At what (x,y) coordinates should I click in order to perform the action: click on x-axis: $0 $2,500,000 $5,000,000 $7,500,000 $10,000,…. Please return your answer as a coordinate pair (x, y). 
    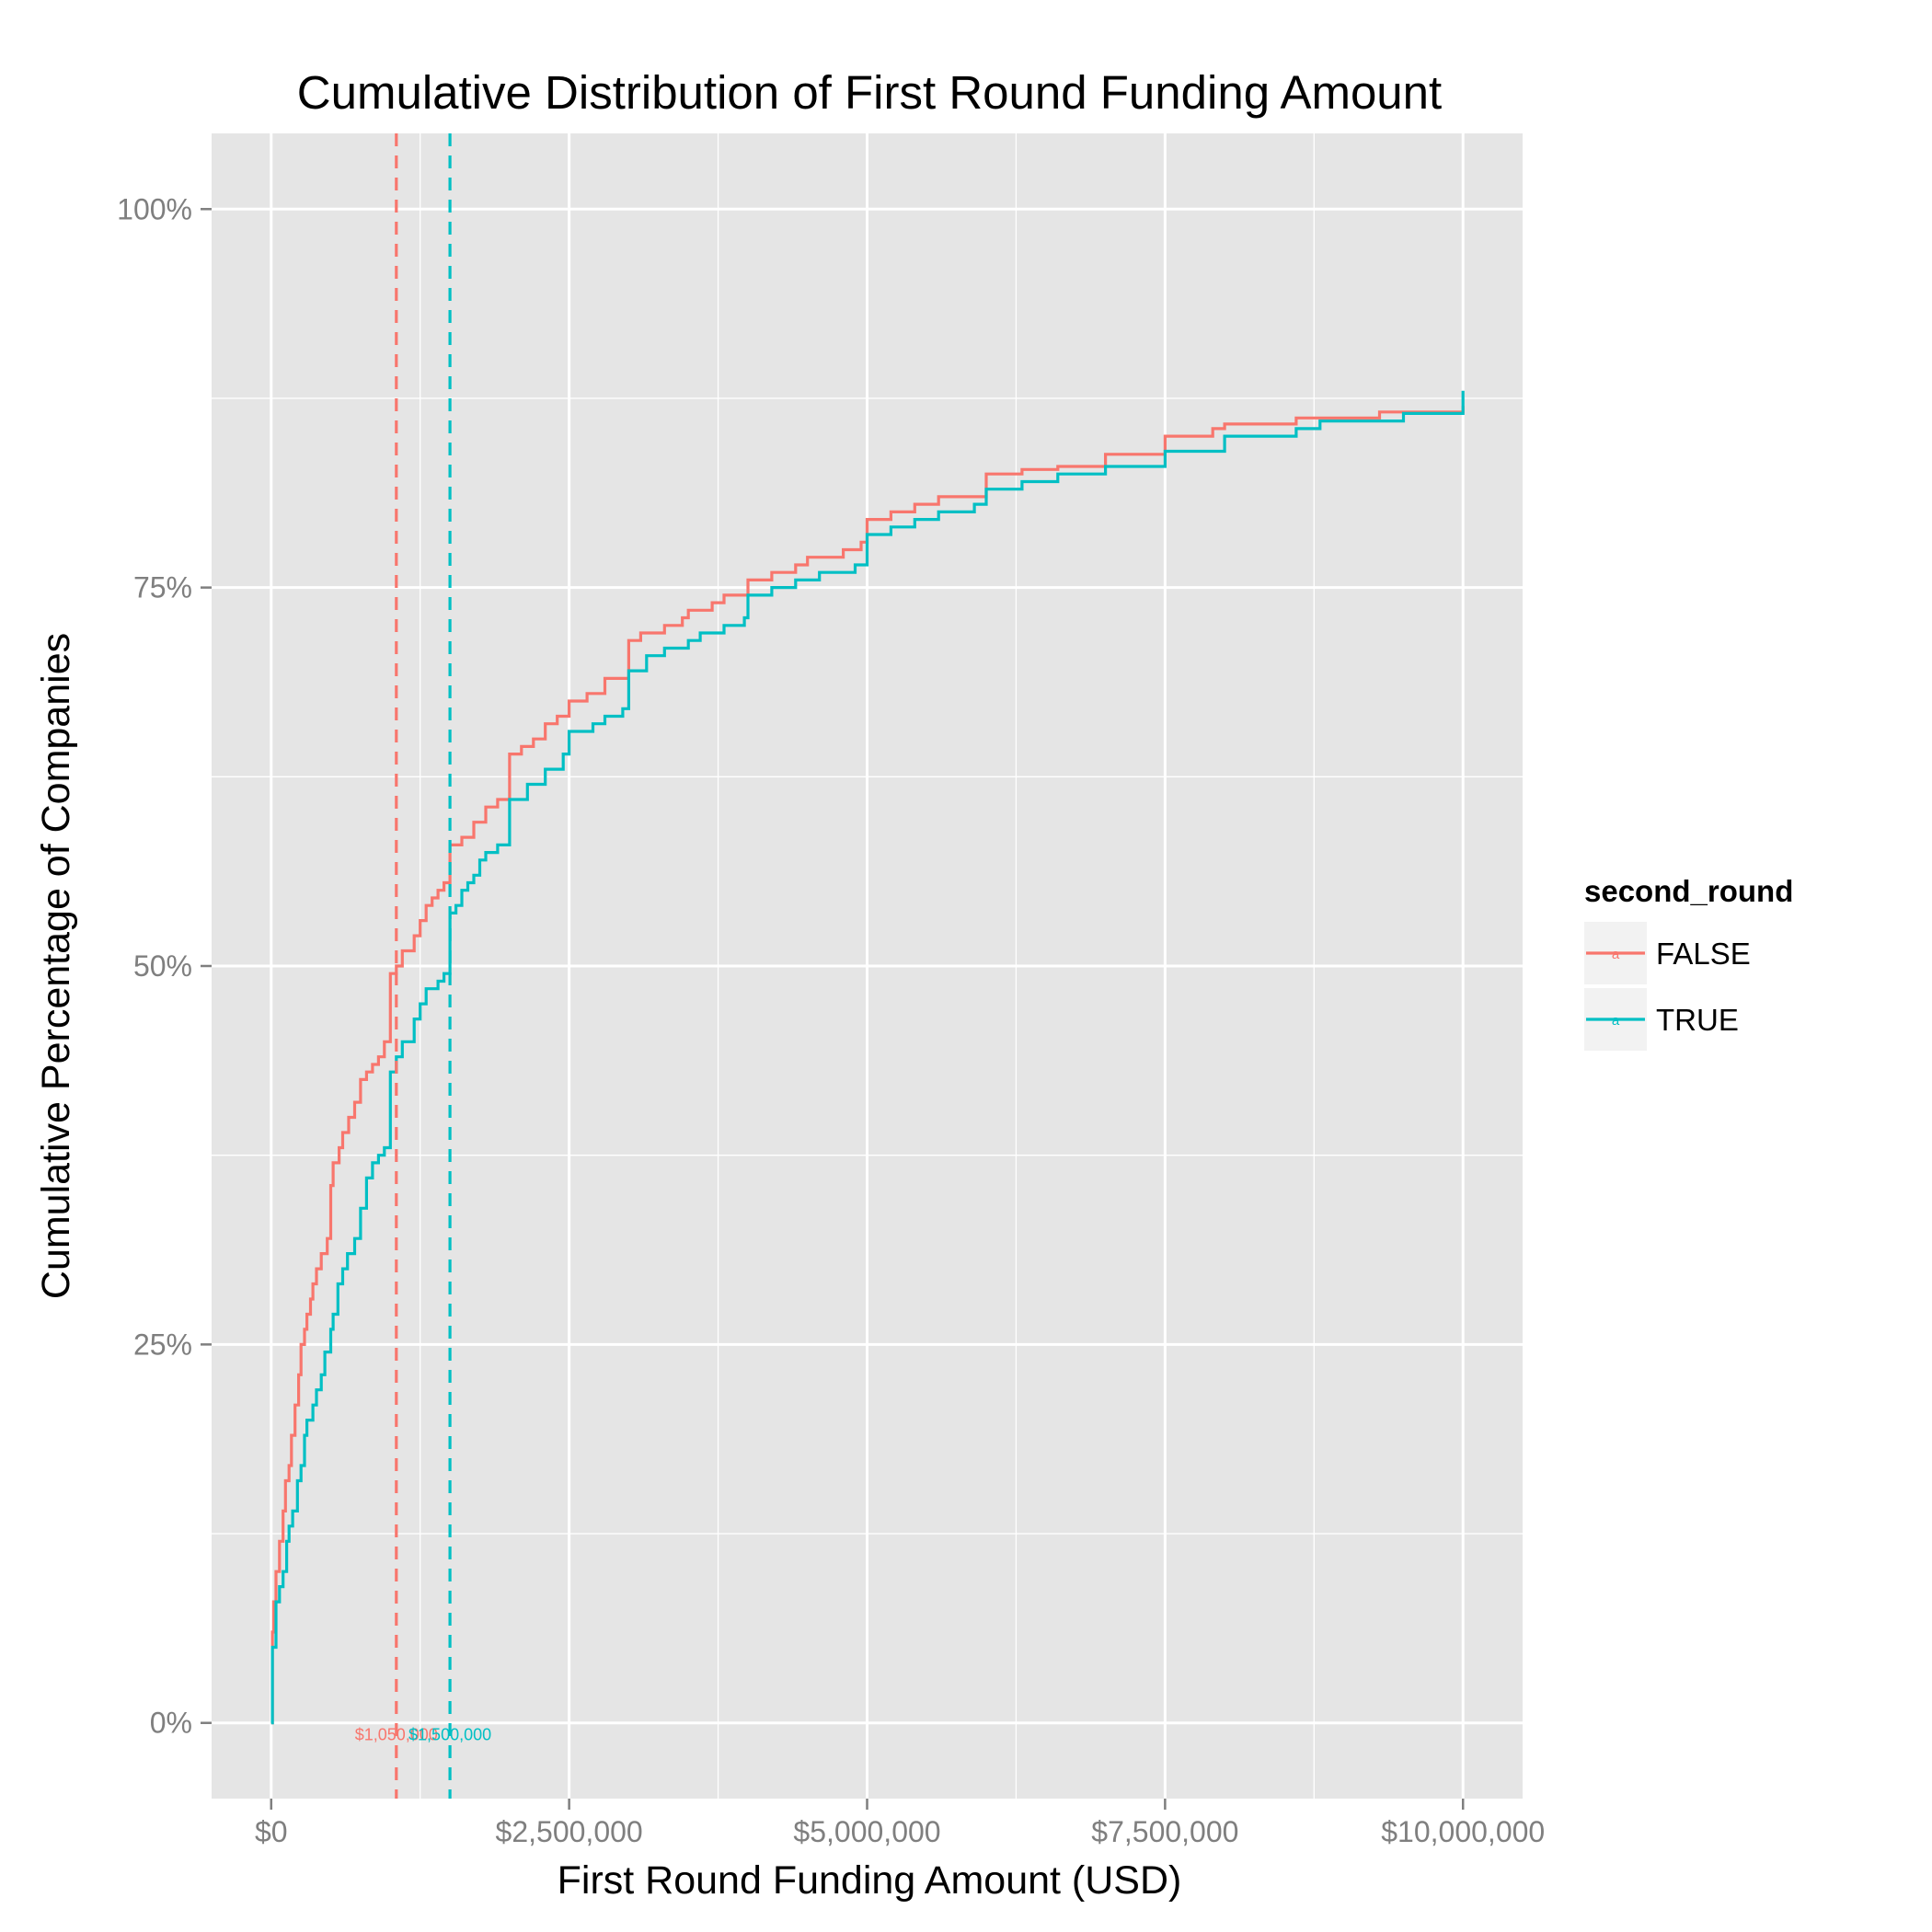
    Looking at the image, I should click on (900, 1823).